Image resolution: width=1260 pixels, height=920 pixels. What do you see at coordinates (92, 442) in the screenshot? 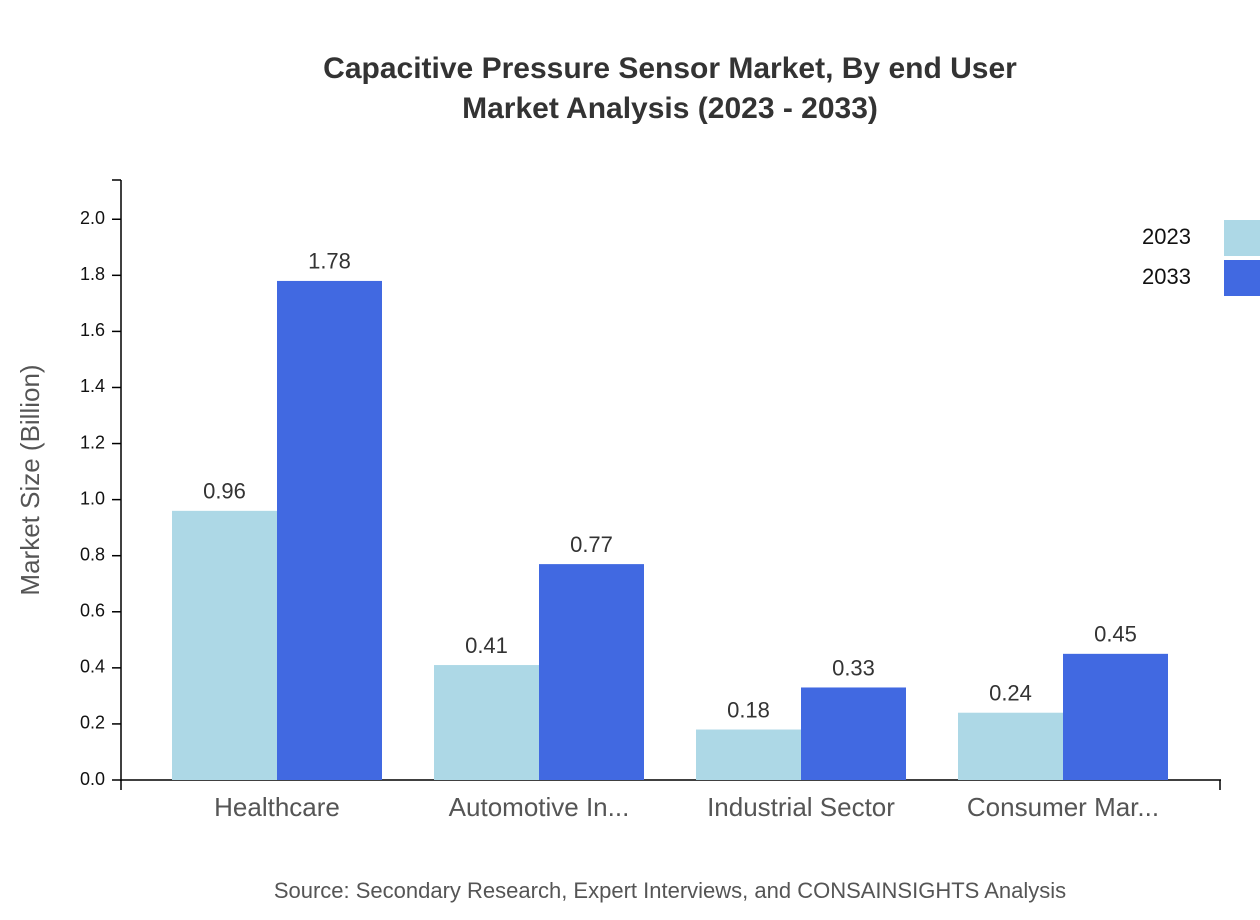
I see `y-tick-label: 1.2` at bounding box center [92, 442].